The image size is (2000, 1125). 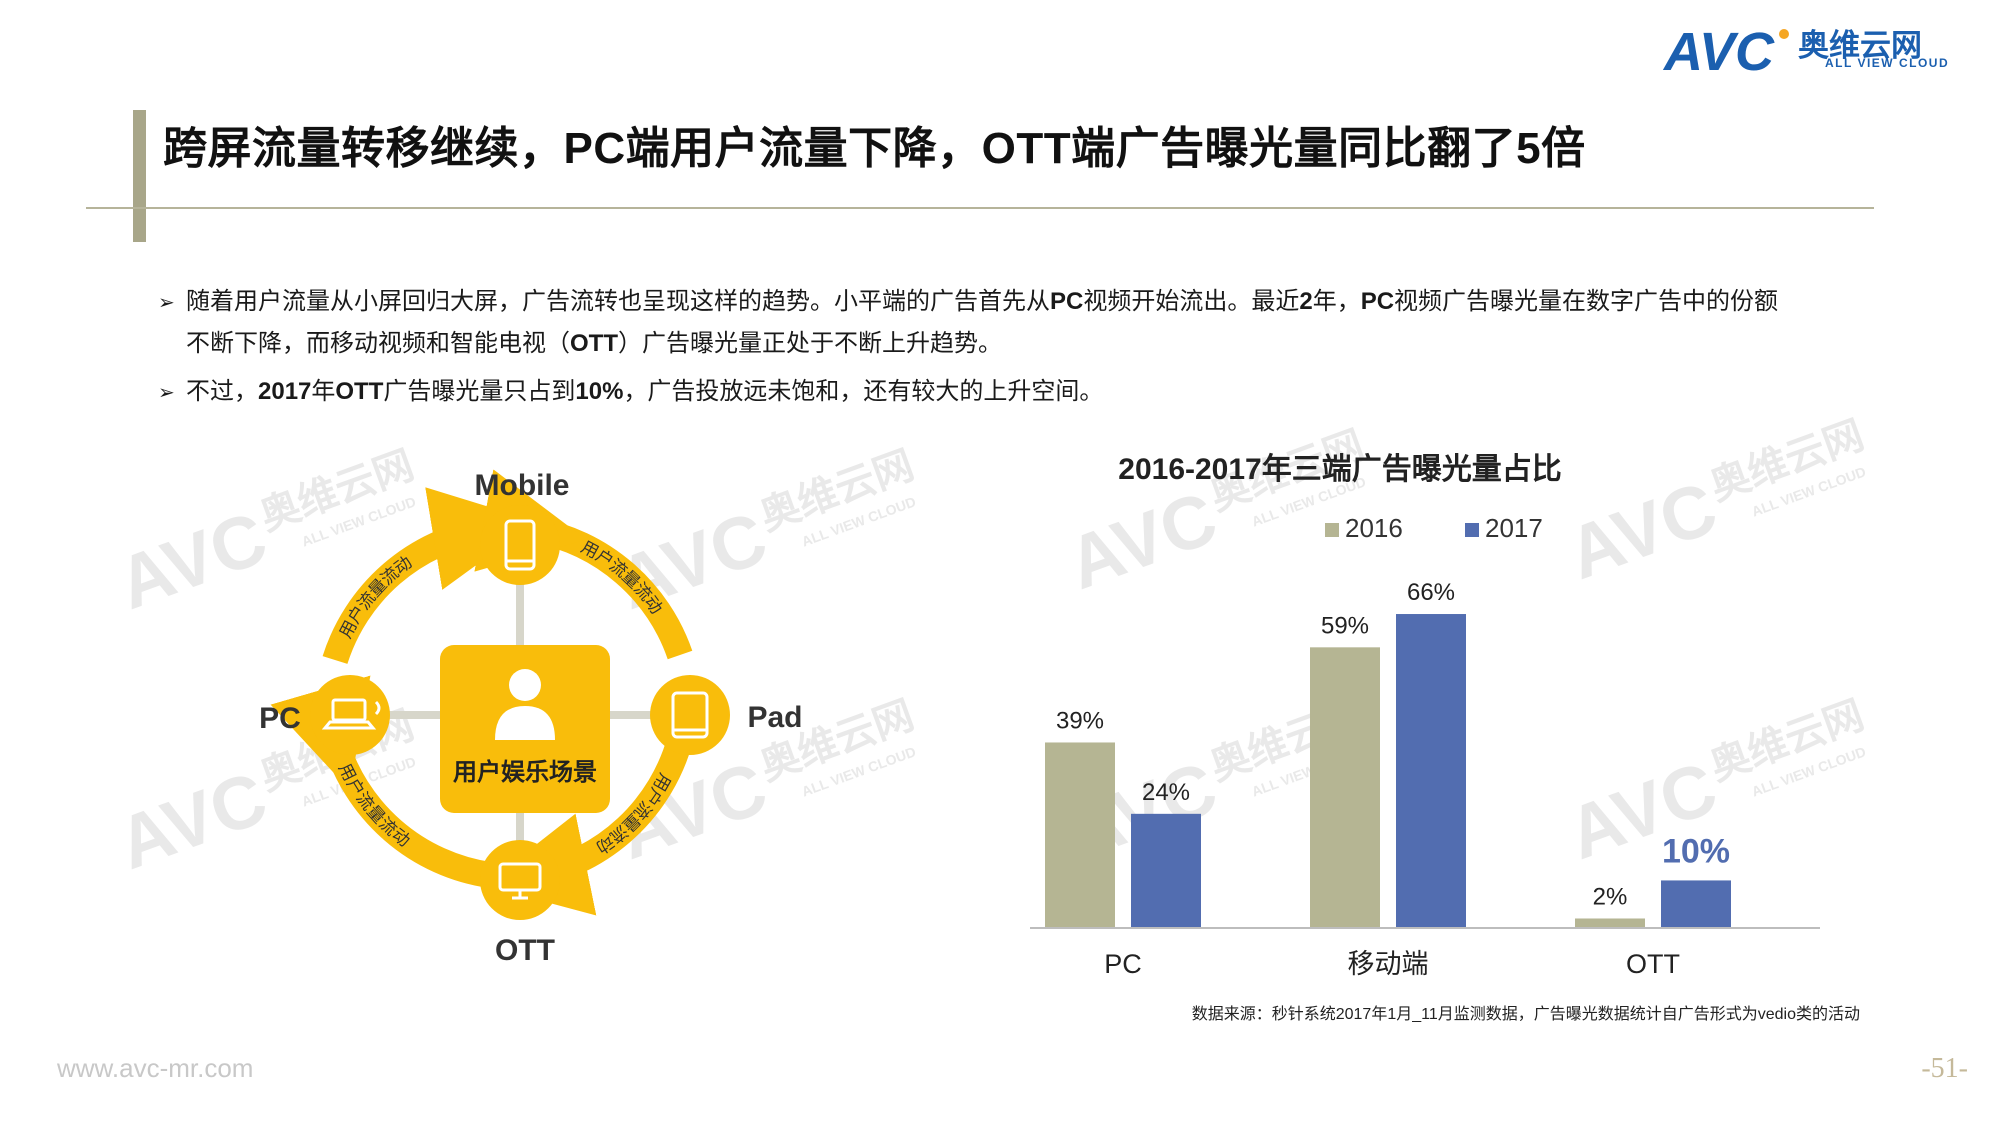 What do you see at coordinates (1696, 851) in the screenshot?
I see `data-label-2-1: 10%` at bounding box center [1696, 851].